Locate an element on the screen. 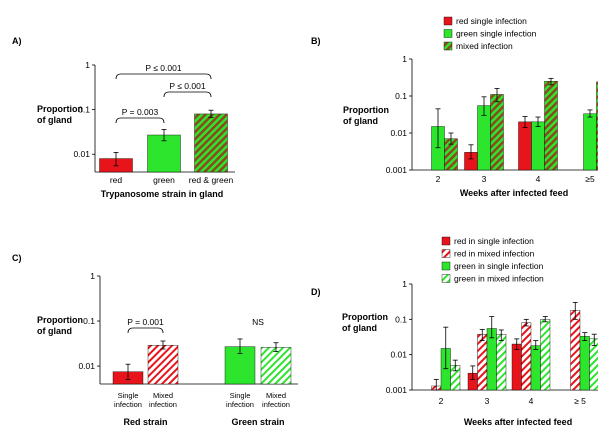 This screenshot has height=429, width=598. x-tick-label: ≥5 is located at coordinates (590, 179).